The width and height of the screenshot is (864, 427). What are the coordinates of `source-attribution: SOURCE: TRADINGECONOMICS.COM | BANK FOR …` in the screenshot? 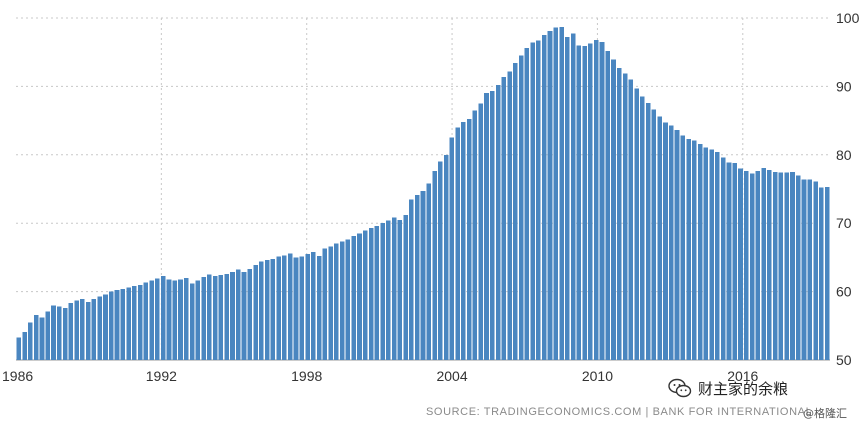 It's located at (618, 412).